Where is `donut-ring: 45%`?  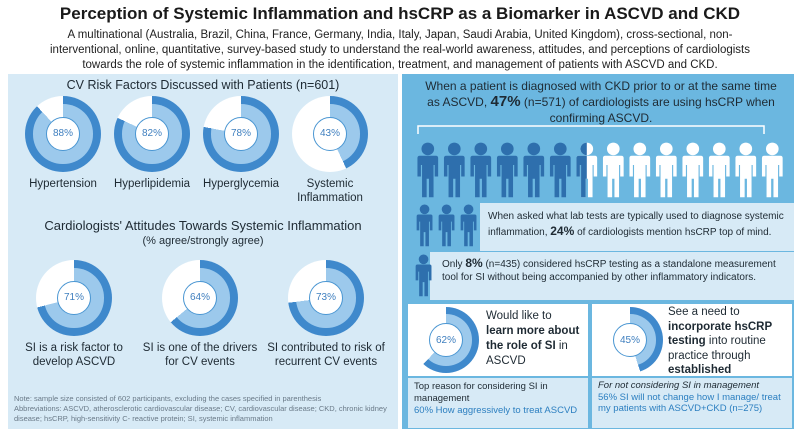
donut-ring: 45% is located at coordinates (630, 340).